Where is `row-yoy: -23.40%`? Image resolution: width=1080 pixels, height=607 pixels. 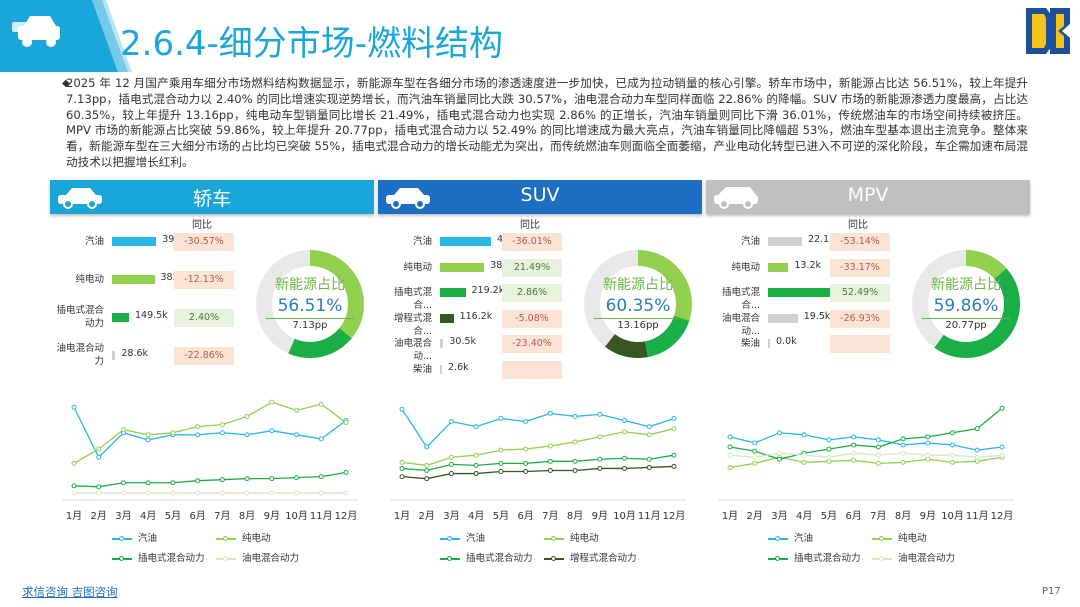
row-yoy: -23.40% is located at coordinates (532, 344).